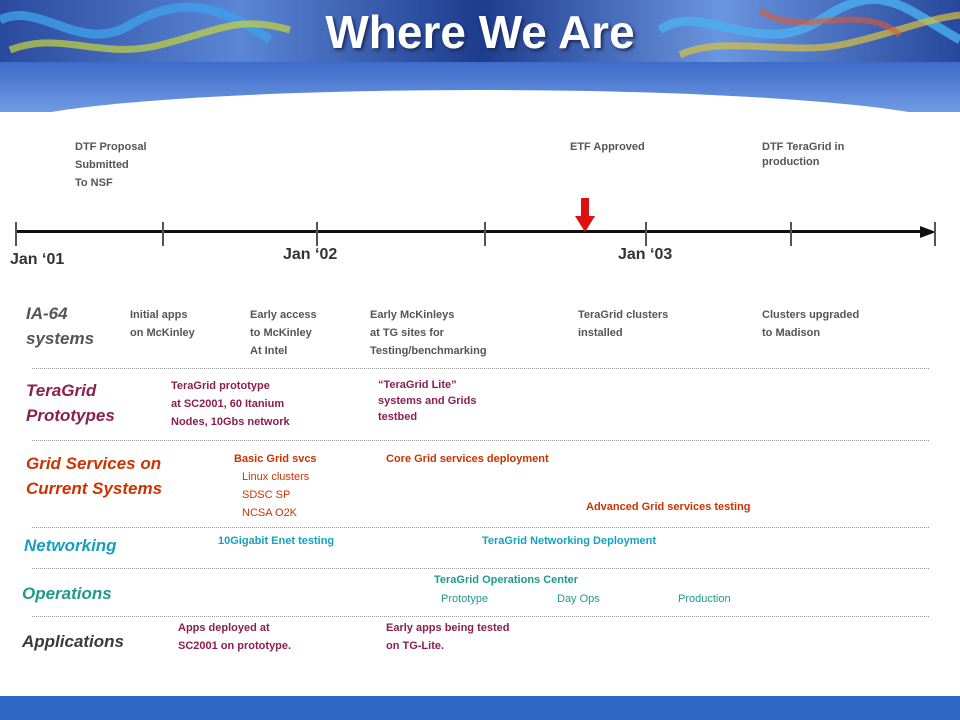  I want to click on row-label-networking: Networking, so click(70, 545).